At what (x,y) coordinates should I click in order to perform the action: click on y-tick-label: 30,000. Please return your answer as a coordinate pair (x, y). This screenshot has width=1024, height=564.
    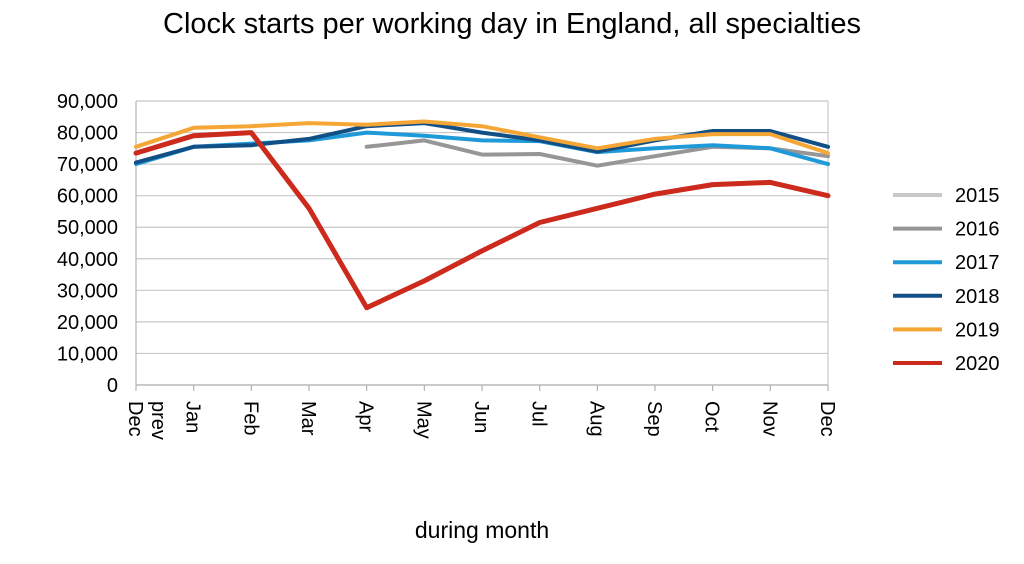
    Looking at the image, I should click on (87, 291).